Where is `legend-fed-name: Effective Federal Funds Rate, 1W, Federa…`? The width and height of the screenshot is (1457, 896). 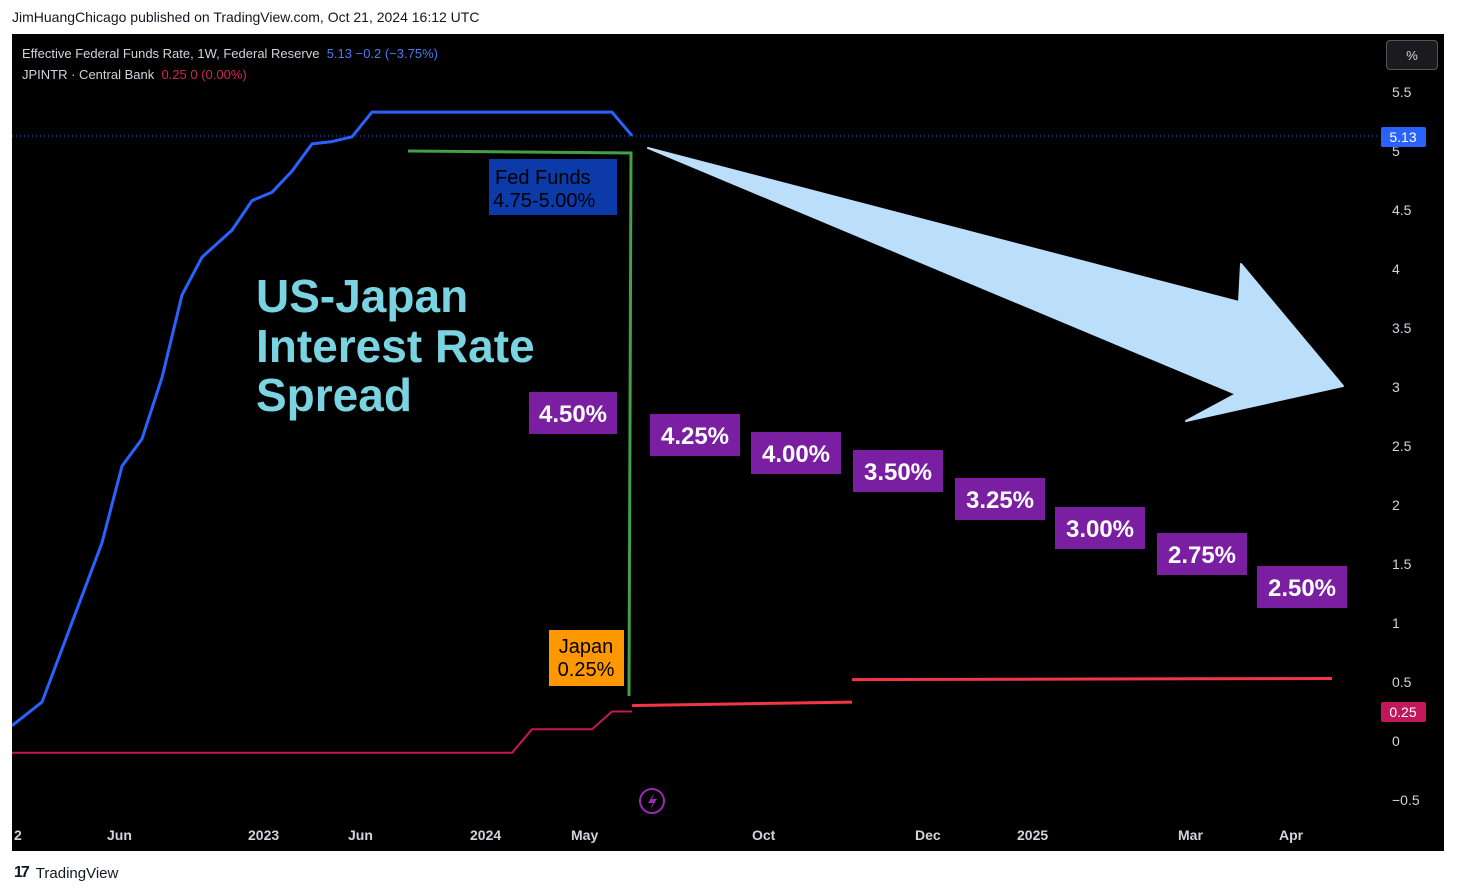 legend-fed-name: Effective Federal Funds Rate, 1W, Federa… is located at coordinates (171, 53).